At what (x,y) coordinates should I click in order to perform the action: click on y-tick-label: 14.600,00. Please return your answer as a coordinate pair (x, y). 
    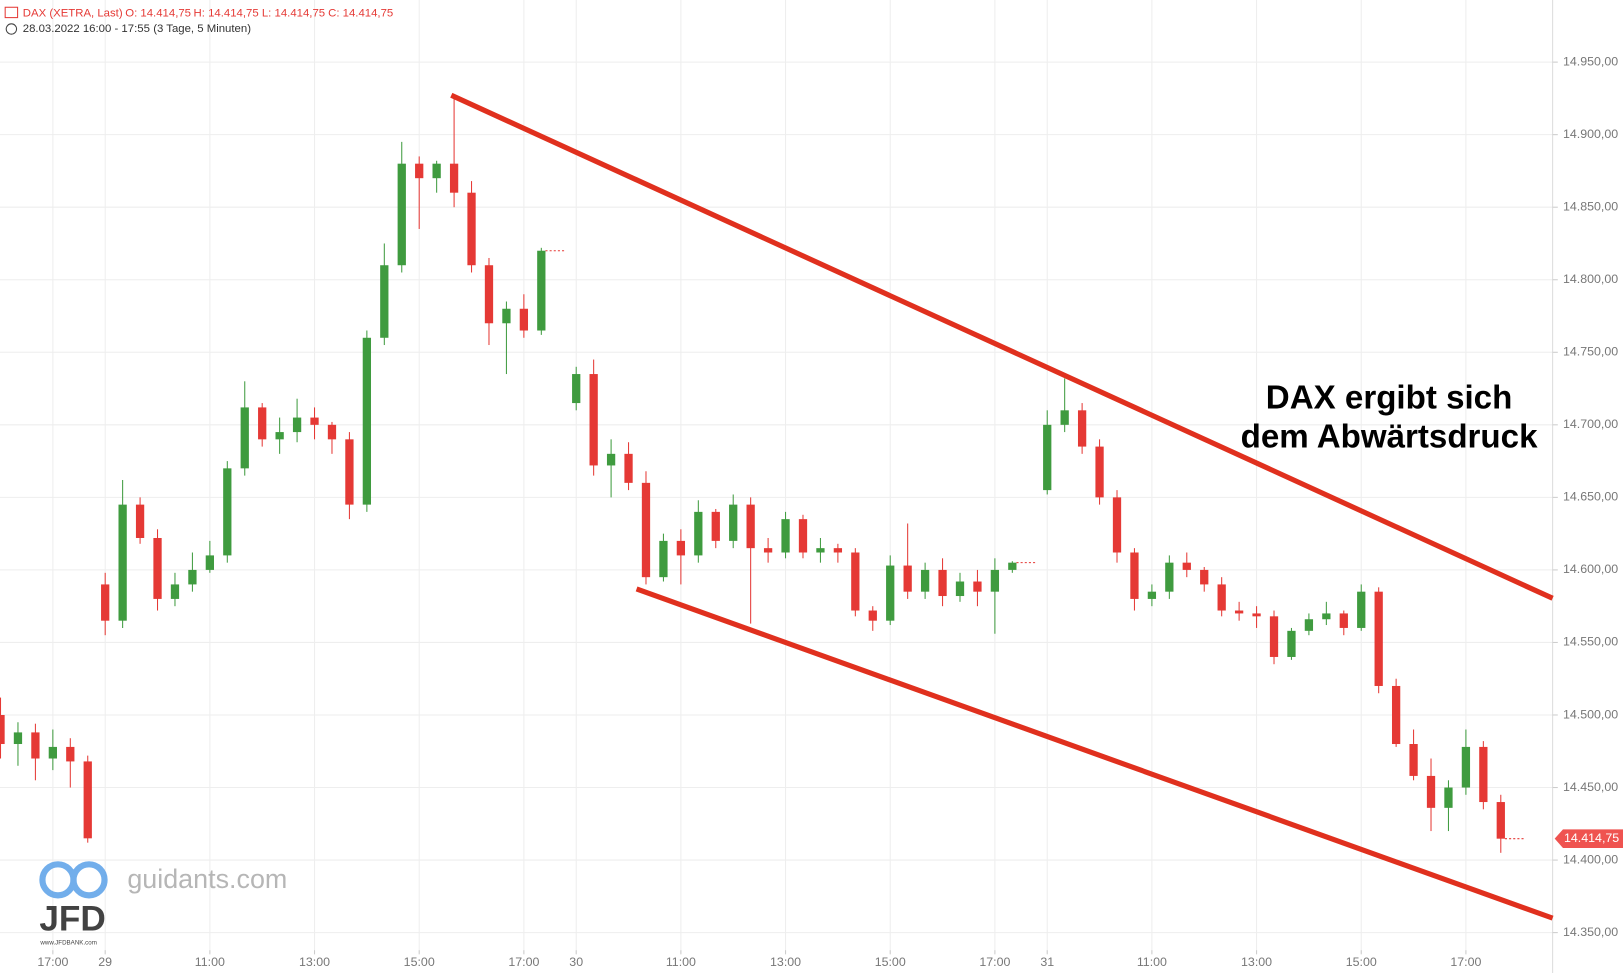
    Looking at the image, I should click on (1590, 569).